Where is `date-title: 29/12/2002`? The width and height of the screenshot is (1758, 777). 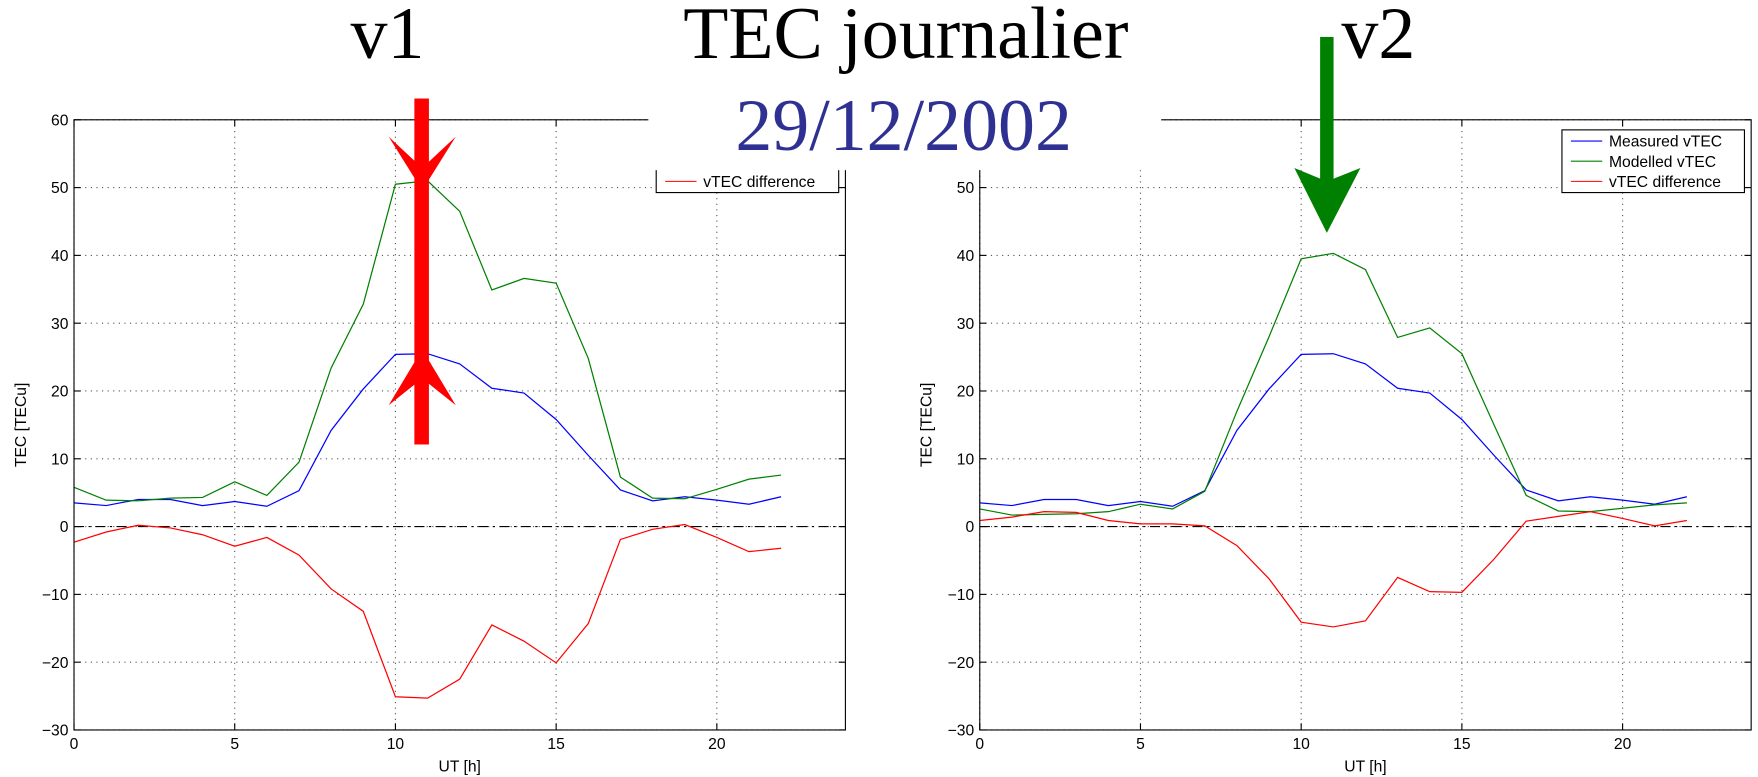 date-title: 29/12/2002 is located at coordinates (903, 125).